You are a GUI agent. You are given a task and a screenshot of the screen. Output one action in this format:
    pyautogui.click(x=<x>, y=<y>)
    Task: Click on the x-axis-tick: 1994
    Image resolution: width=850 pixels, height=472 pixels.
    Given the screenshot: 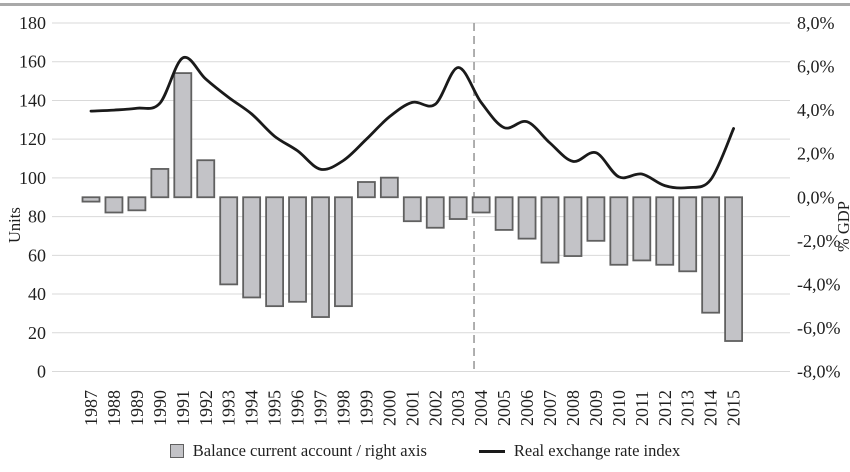 What is the action you would take?
    pyautogui.click(x=252, y=408)
    